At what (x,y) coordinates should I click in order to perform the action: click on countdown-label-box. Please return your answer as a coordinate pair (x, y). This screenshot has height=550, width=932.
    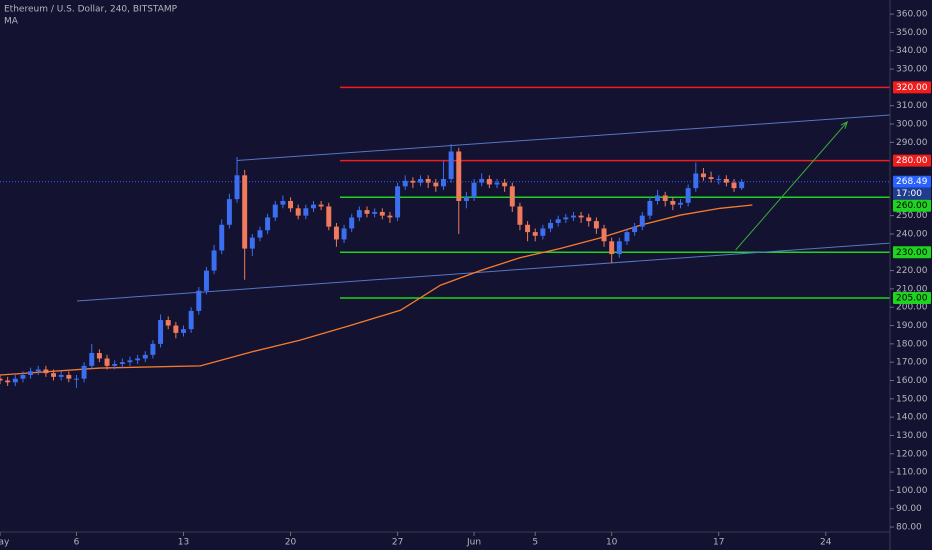
    Looking at the image, I should click on (912, 193).